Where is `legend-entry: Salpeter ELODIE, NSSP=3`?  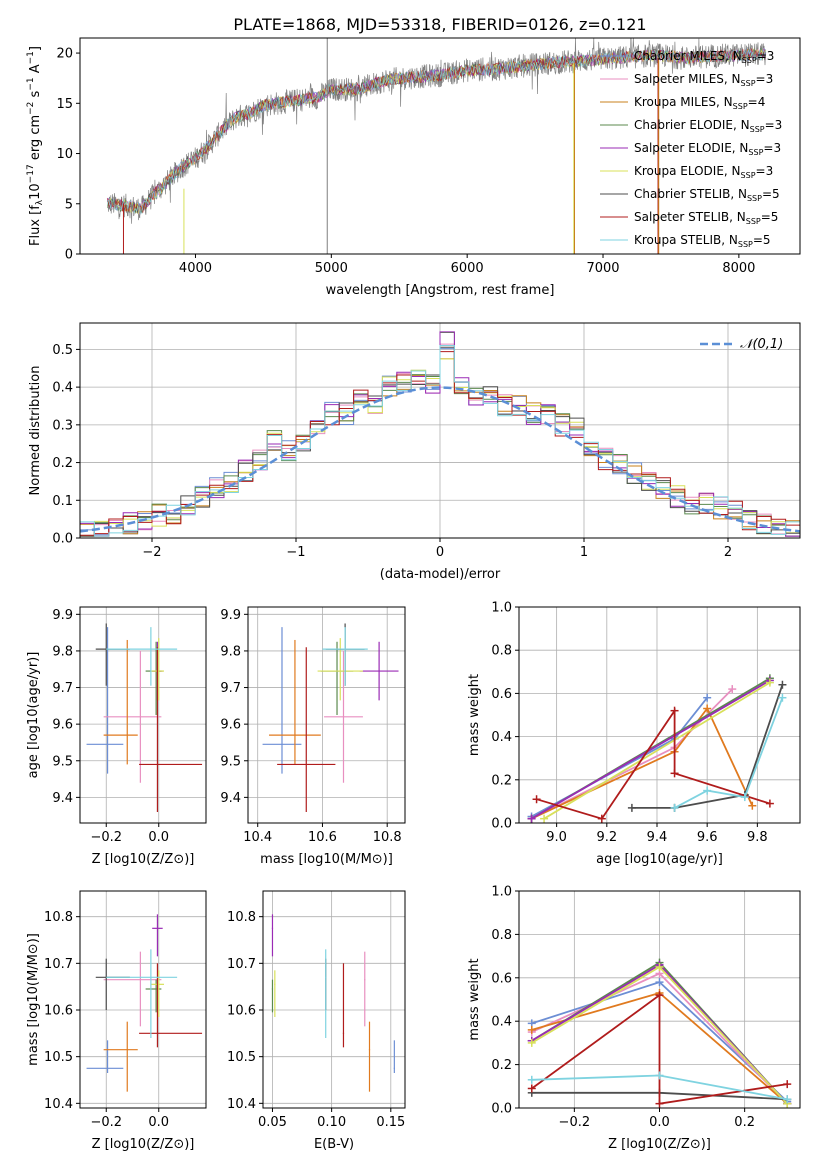 legend-entry: Salpeter ELODIE, NSSP=3 is located at coordinates (707, 149).